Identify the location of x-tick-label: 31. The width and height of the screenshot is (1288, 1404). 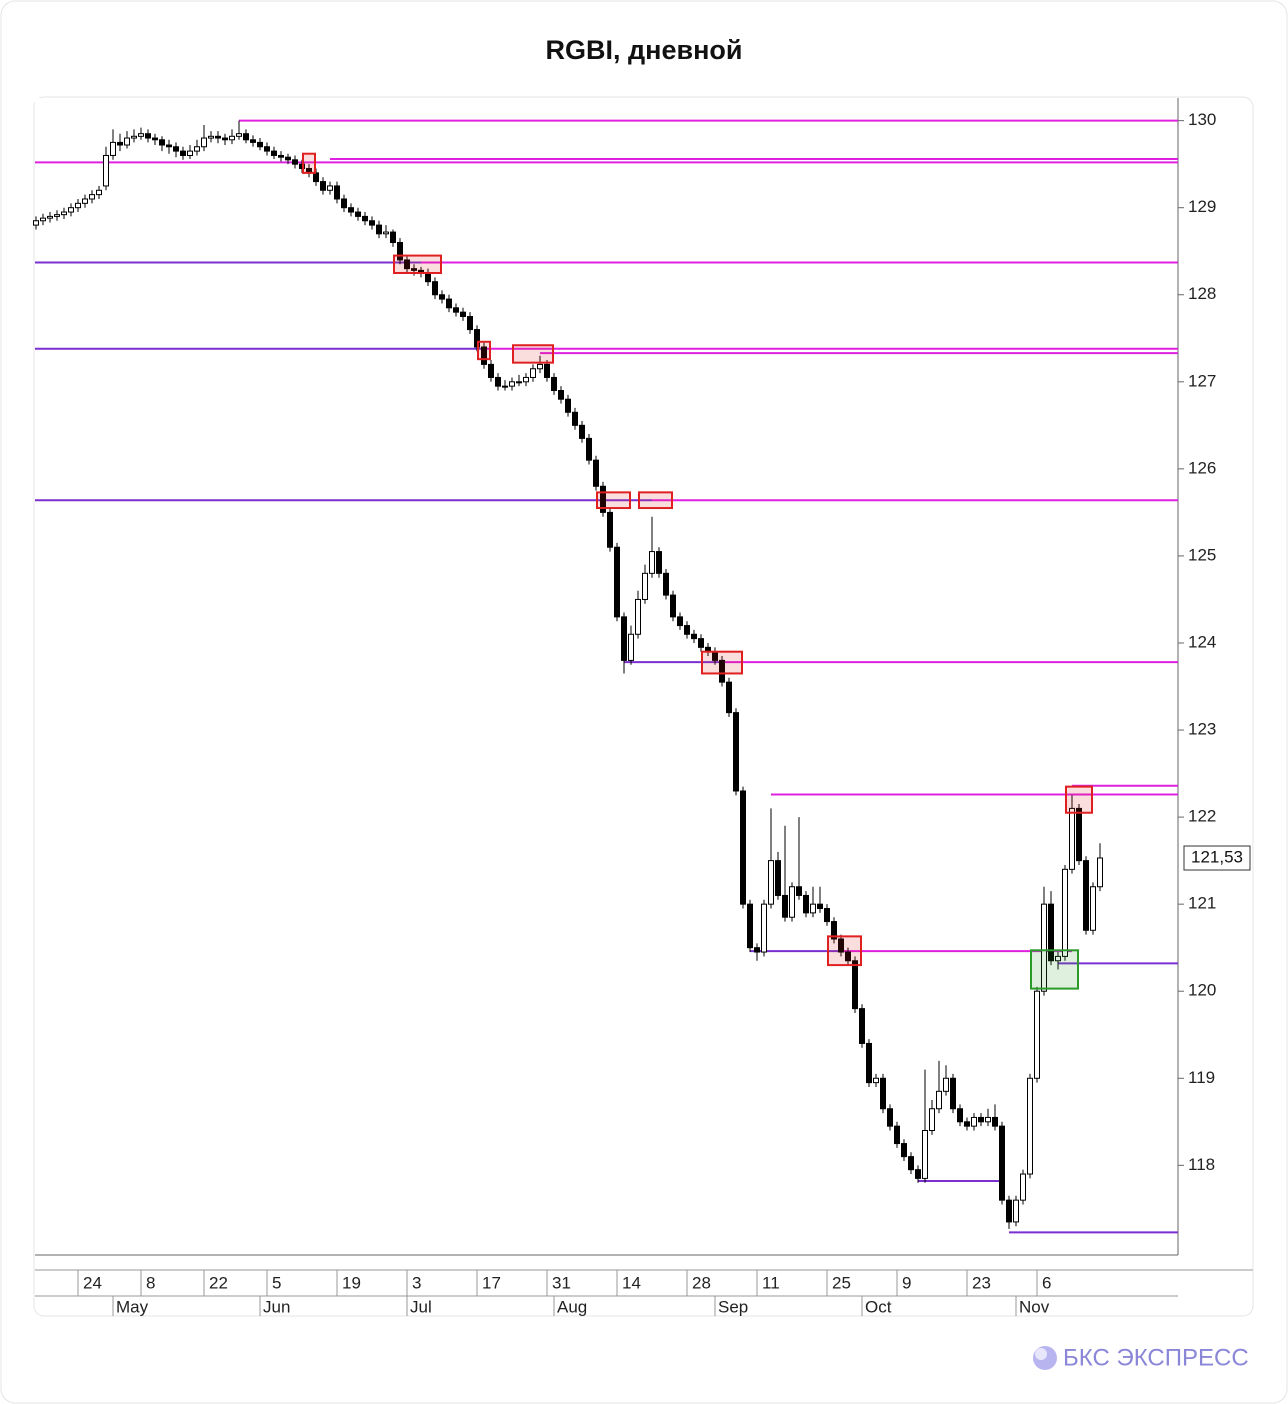
(561, 1282).